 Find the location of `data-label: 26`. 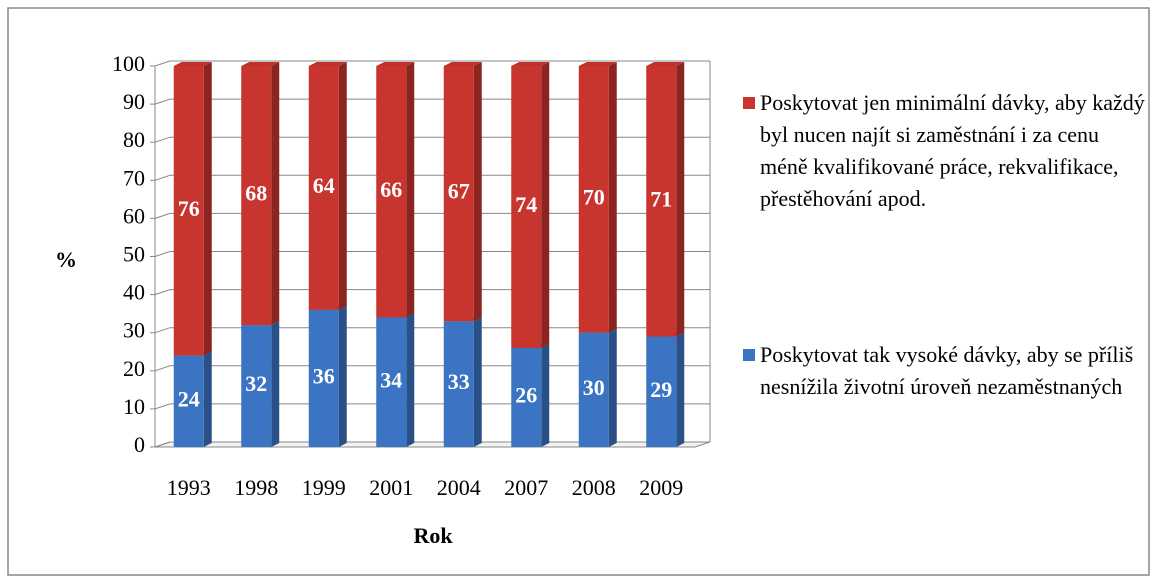

data-label: 26 is located at coordinates (526, 395).